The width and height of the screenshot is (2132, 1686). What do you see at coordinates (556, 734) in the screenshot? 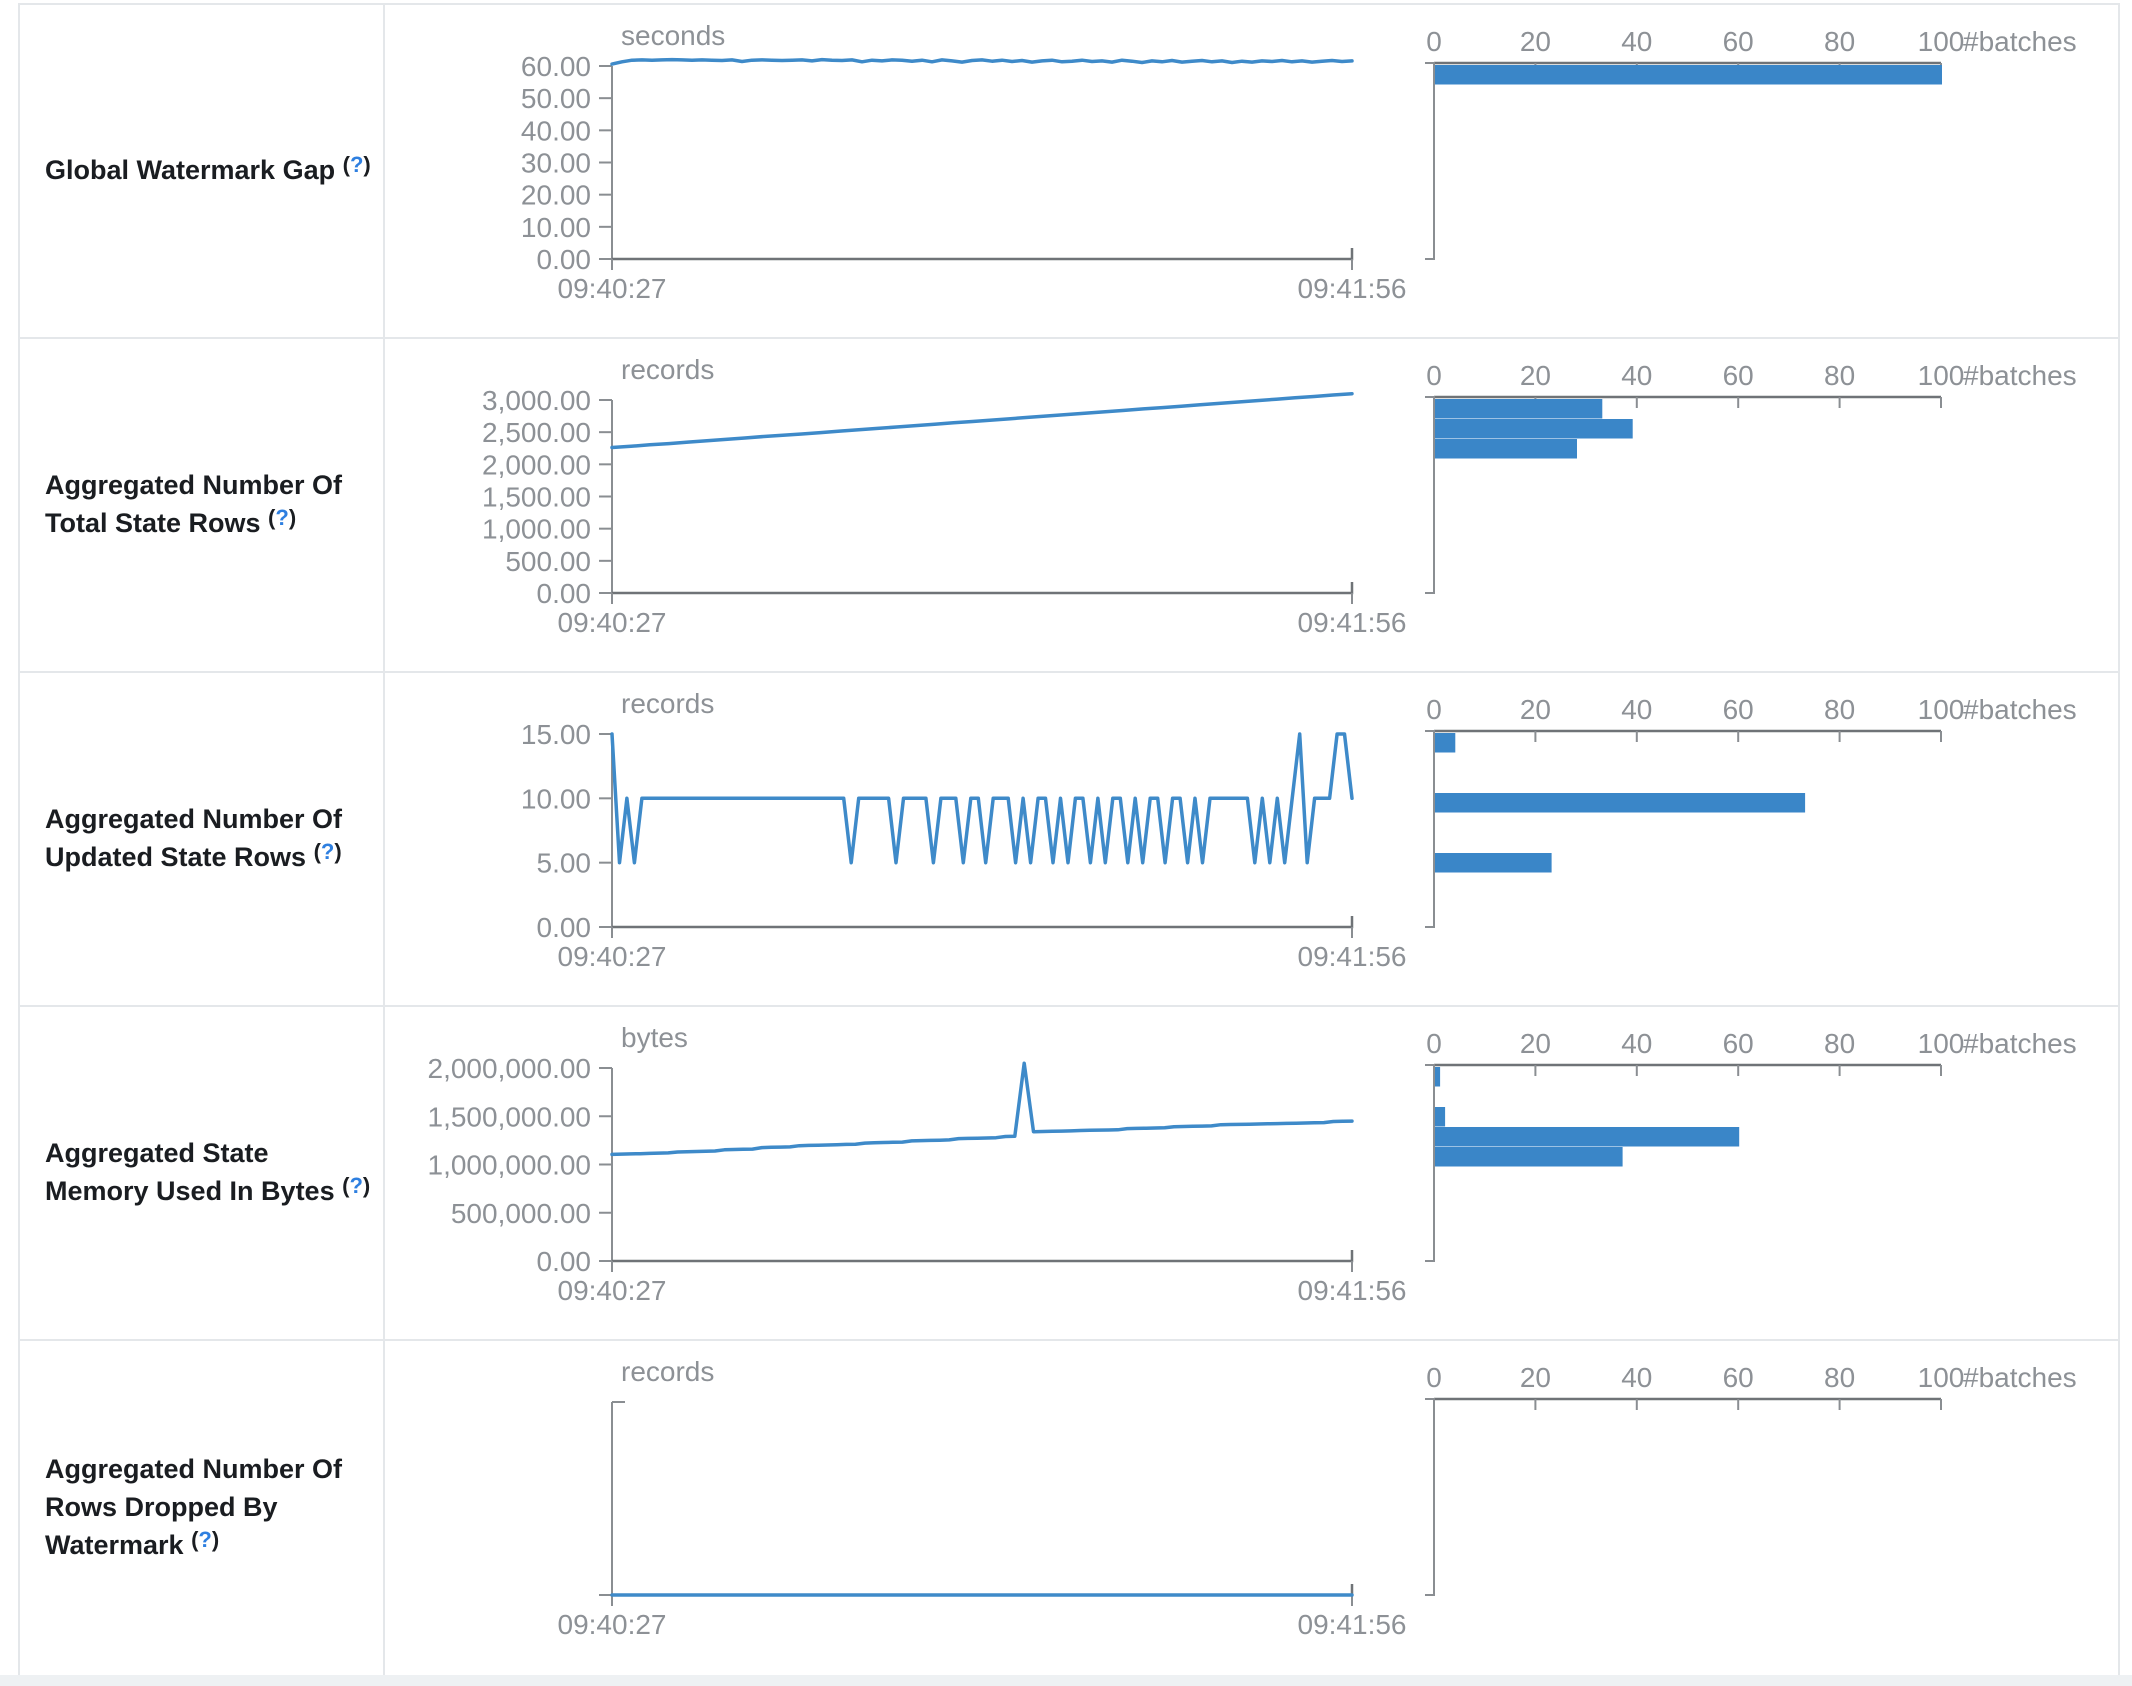
I see `y-axis-tick-label: 15.00` at bounding box center [556, 734].